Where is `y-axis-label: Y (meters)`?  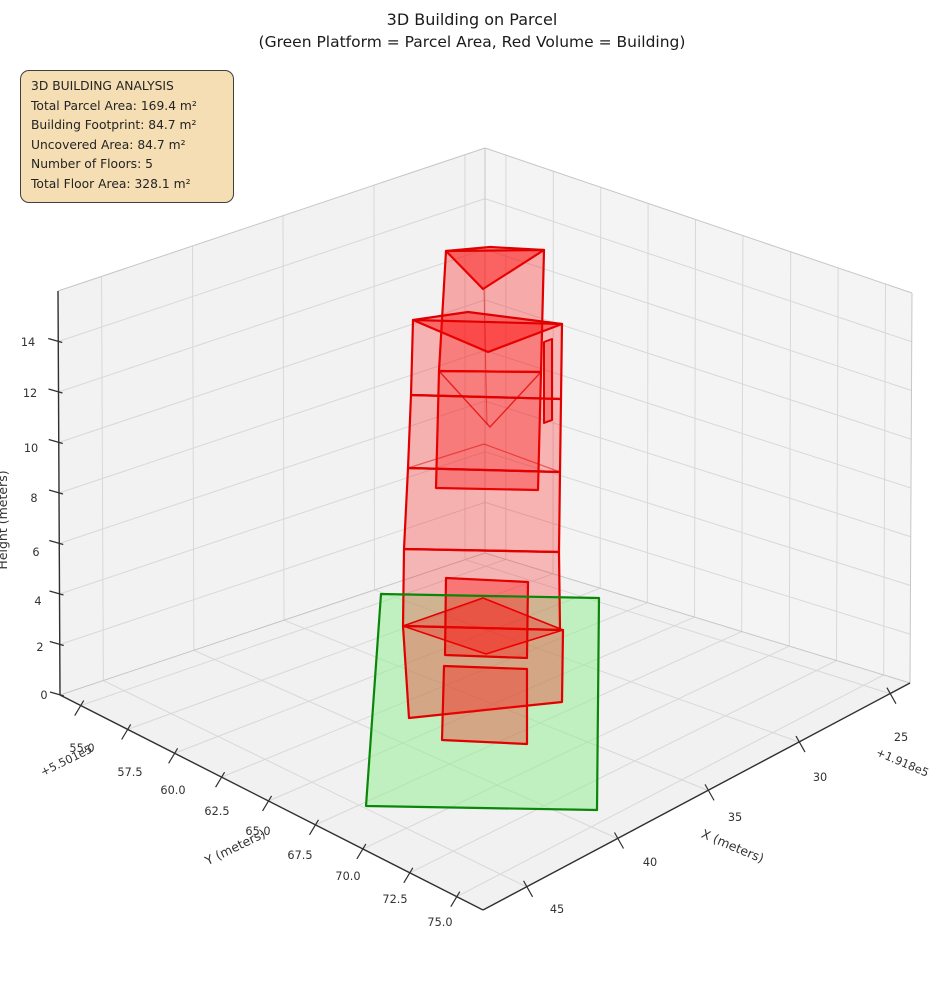 y-axis-label: Y (meters) is located at coordinates (234, 847).